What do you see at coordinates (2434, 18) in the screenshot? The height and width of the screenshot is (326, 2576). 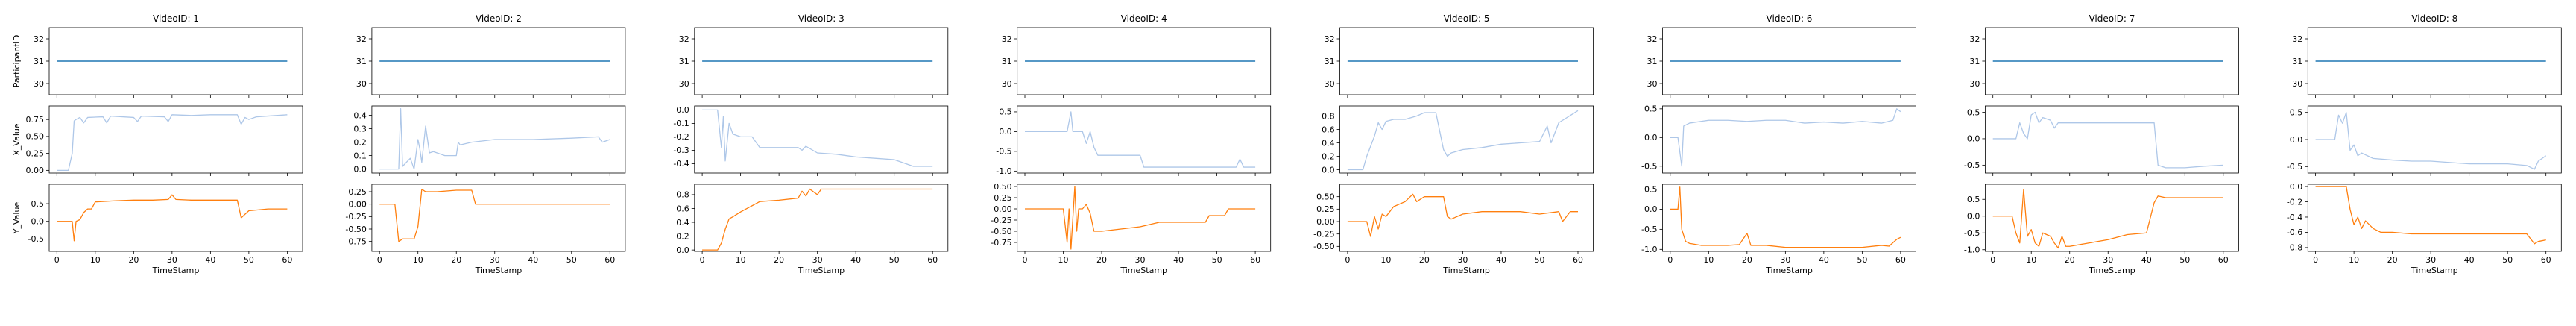 I see `panel-title: VideoID: 8` at bounding box center [2434, 18].